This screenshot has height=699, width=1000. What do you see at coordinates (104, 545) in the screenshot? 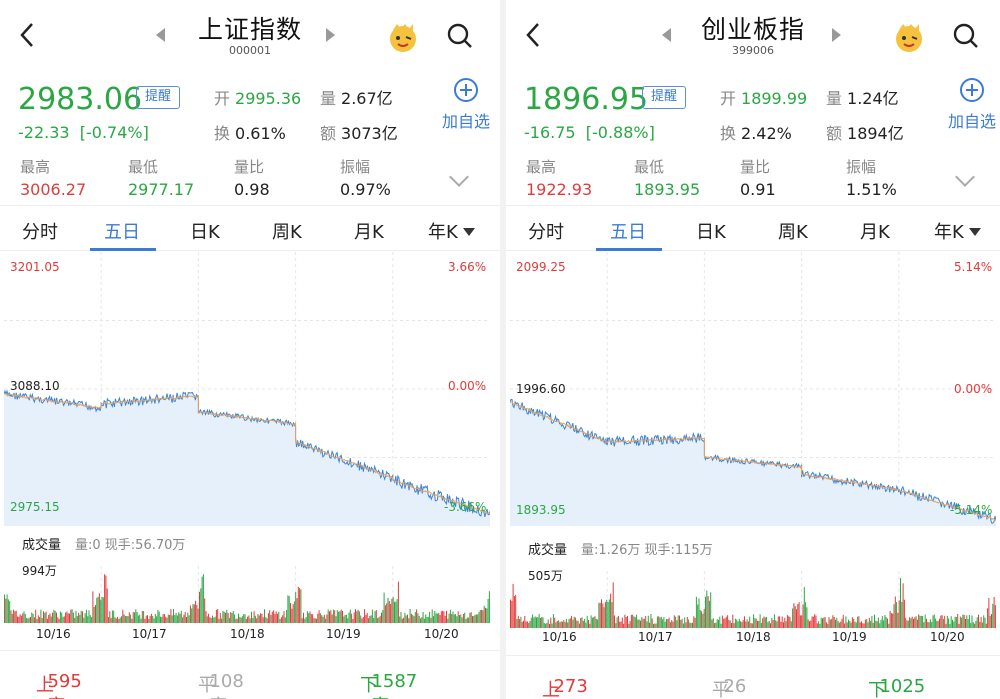
I see `volume-header: 成交量 量:0 现手:56.70万` at bounding box center [104, 545].